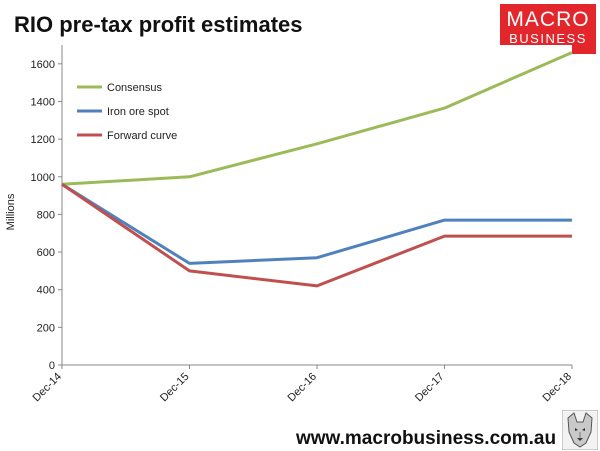  Describe the element at coordinates (426, 438) in the screenshot. I see `footer-url: www.macrobusiness.com.au` at that location.